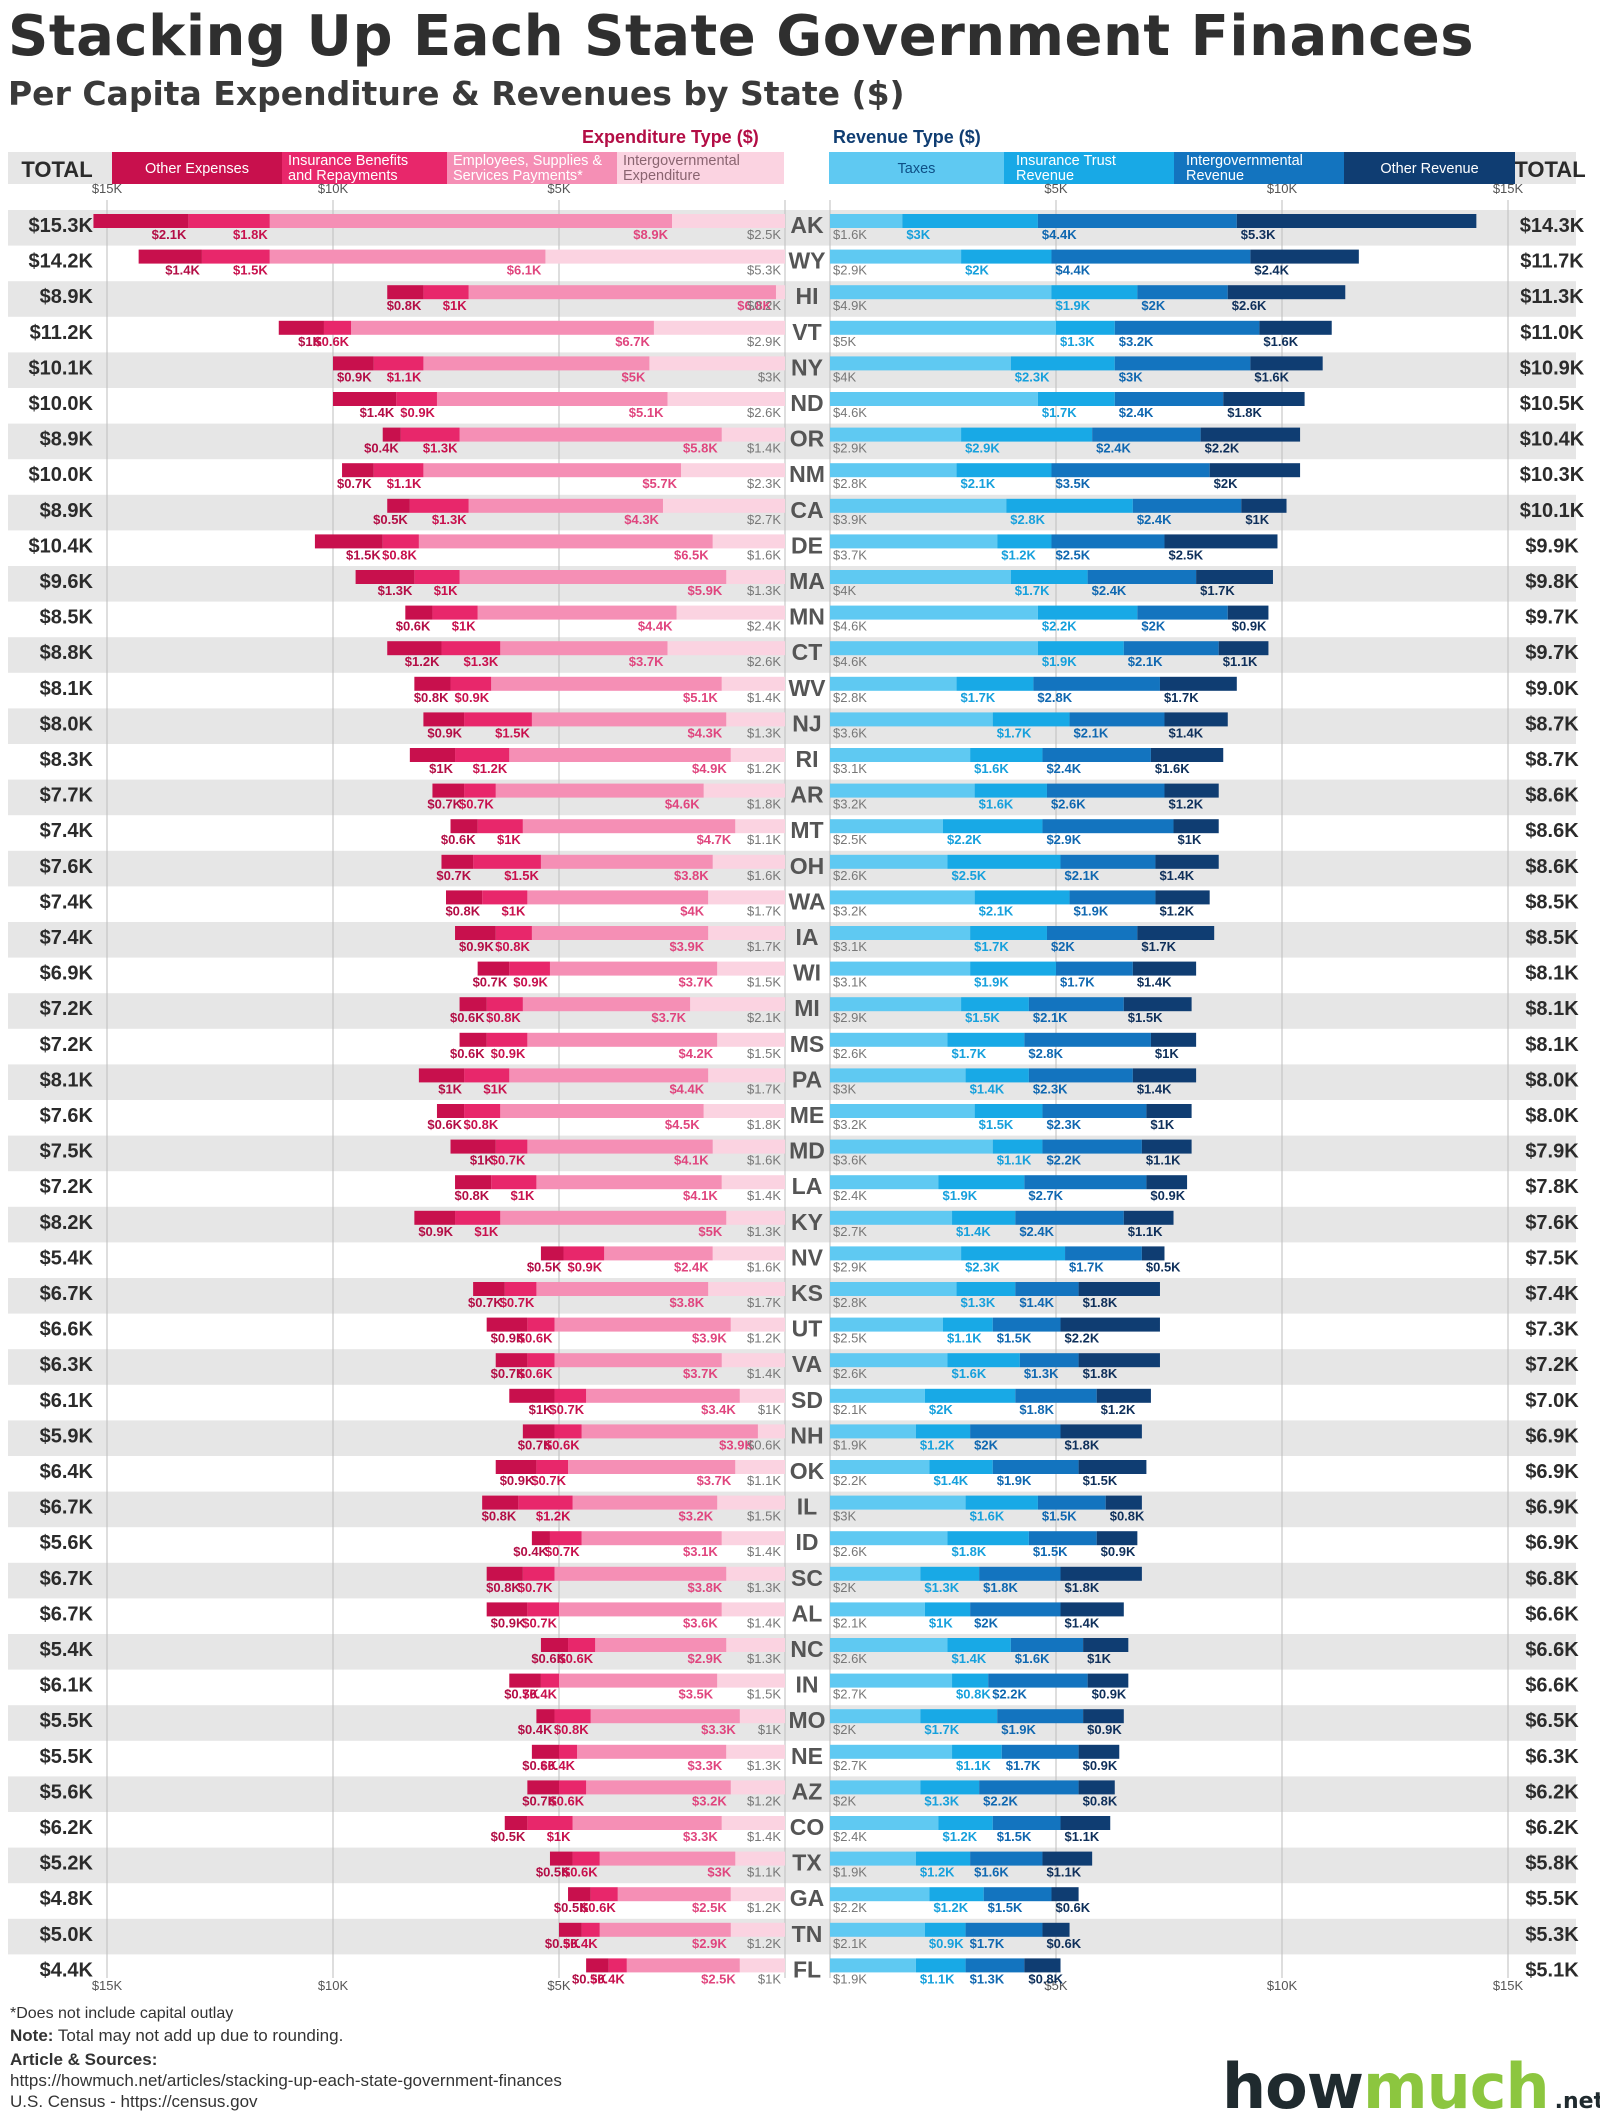  I want to click on legend-expenditure-heading: Expenditure Type ($), so click(670, 137).